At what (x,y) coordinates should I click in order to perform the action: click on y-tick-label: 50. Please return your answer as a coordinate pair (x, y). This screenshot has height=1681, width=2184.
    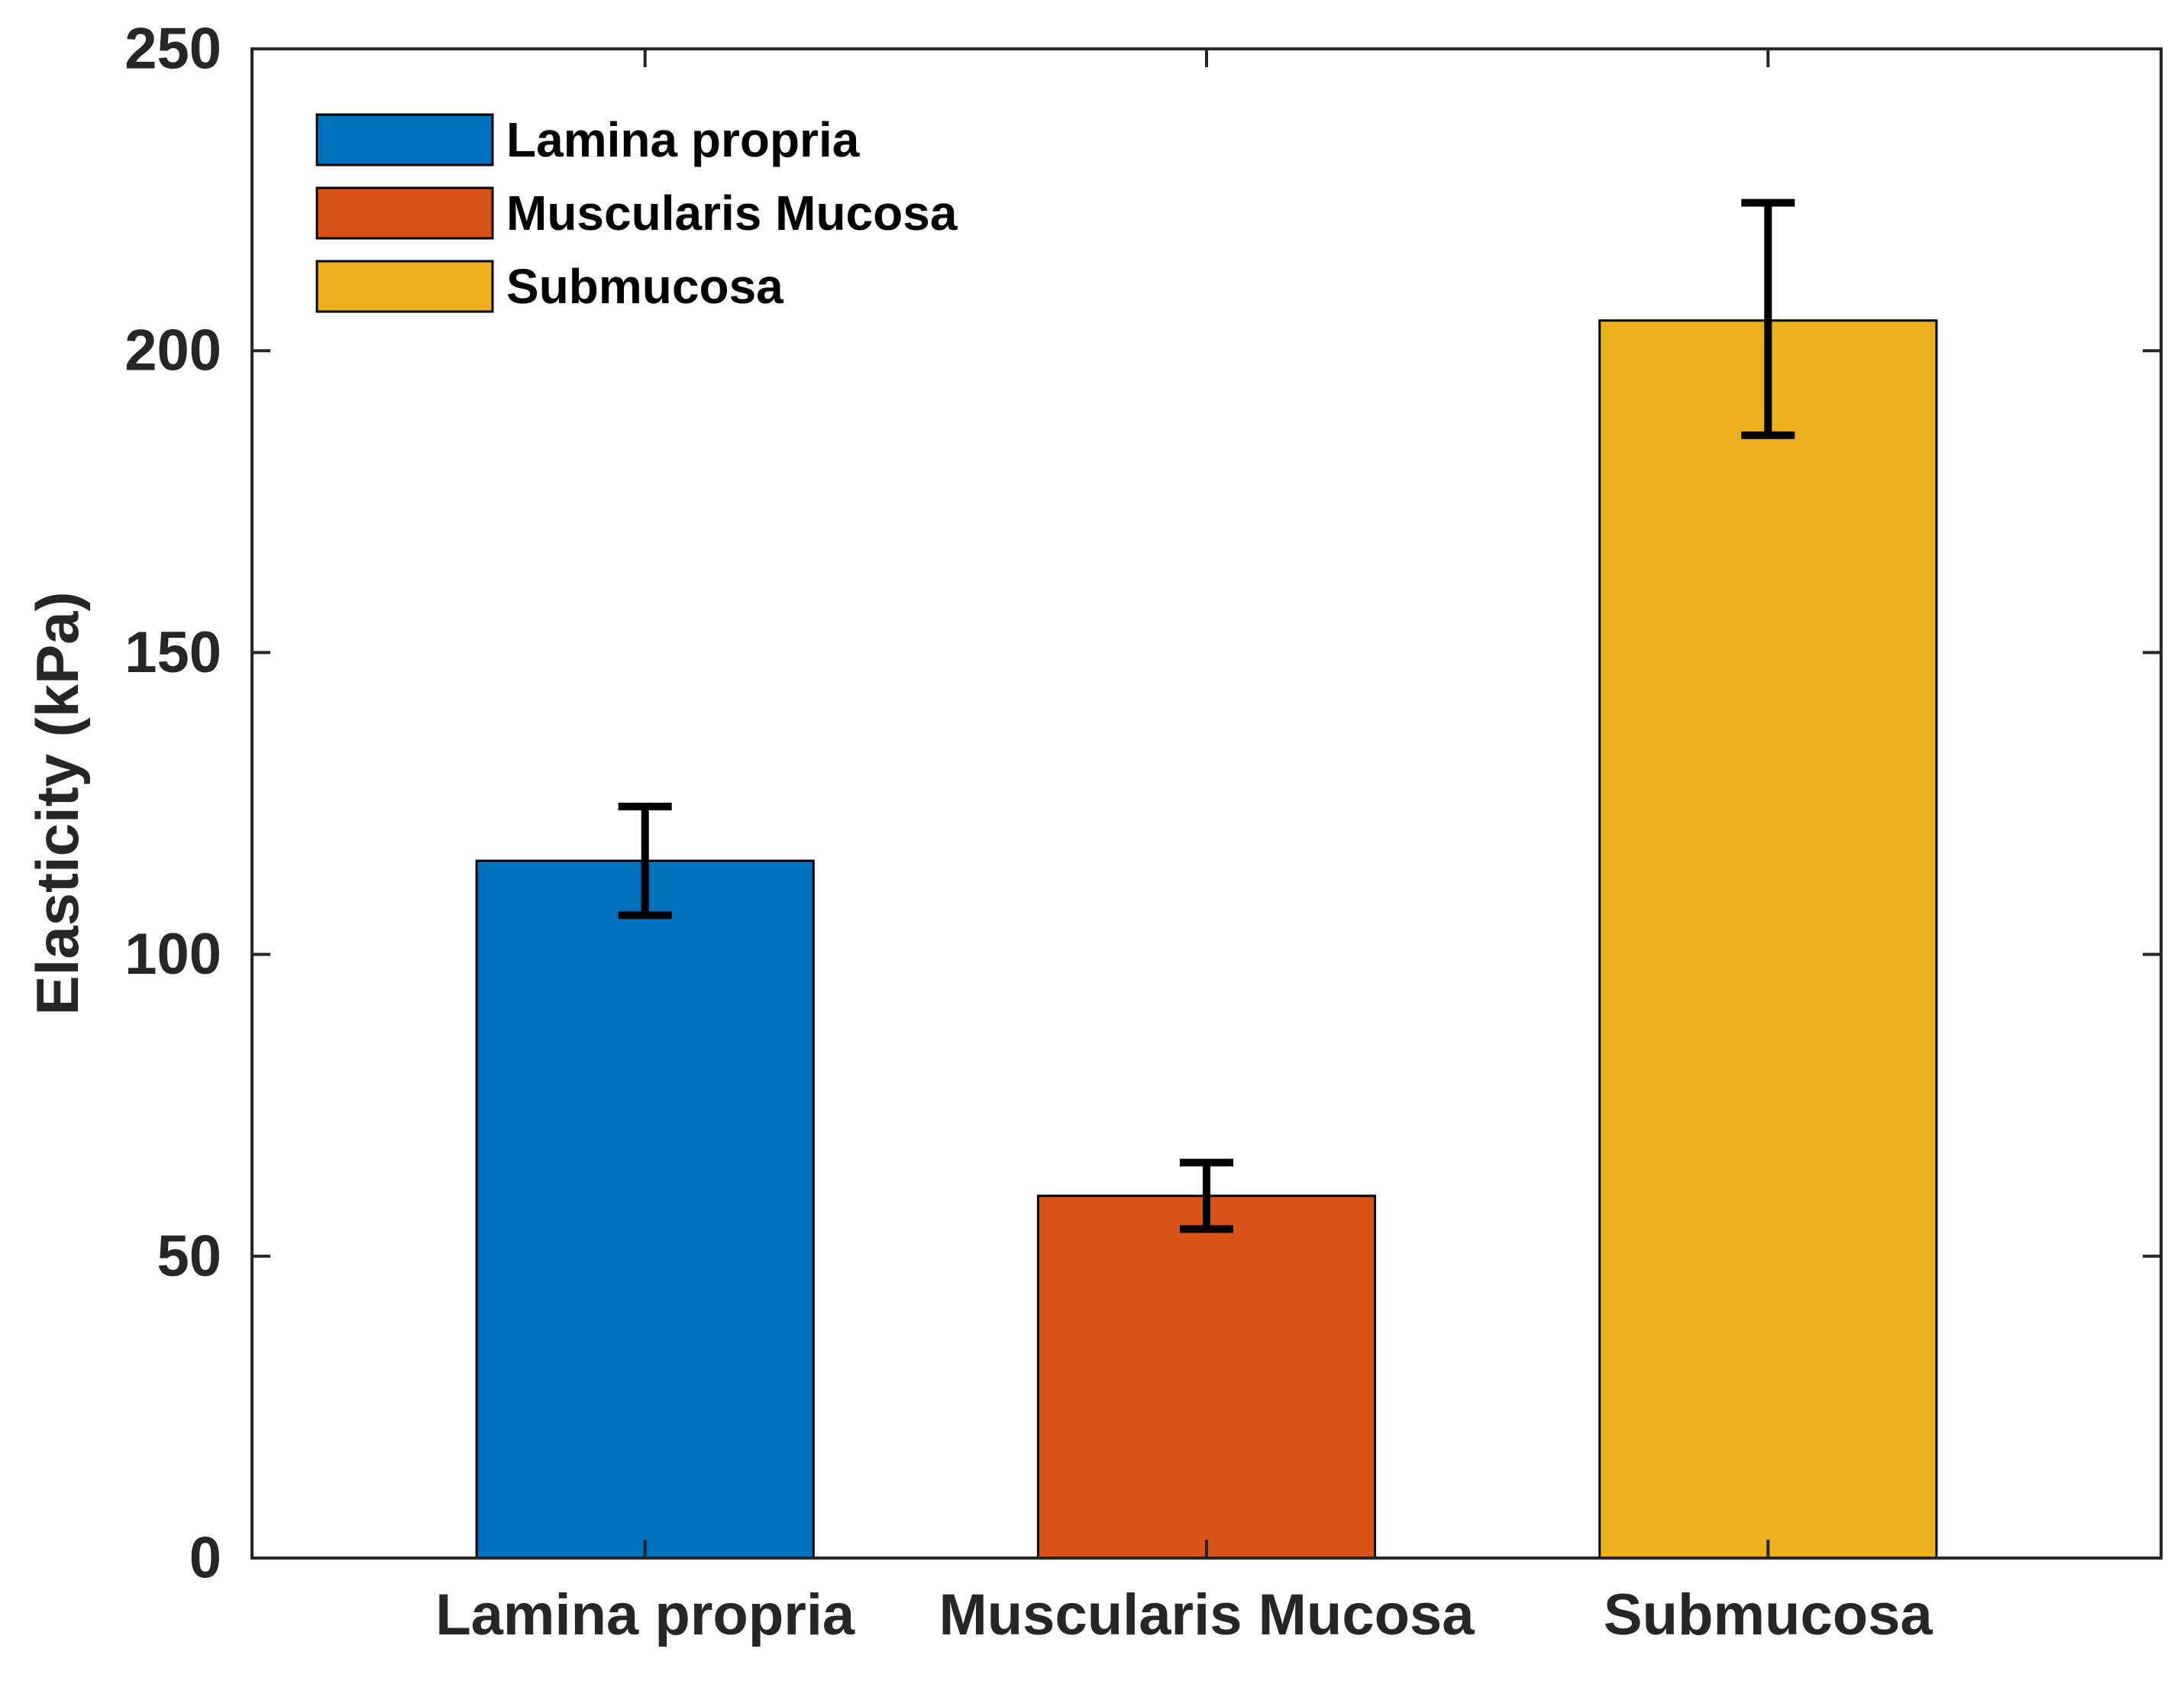
    Looking at the image, I should click on (189, 1256).